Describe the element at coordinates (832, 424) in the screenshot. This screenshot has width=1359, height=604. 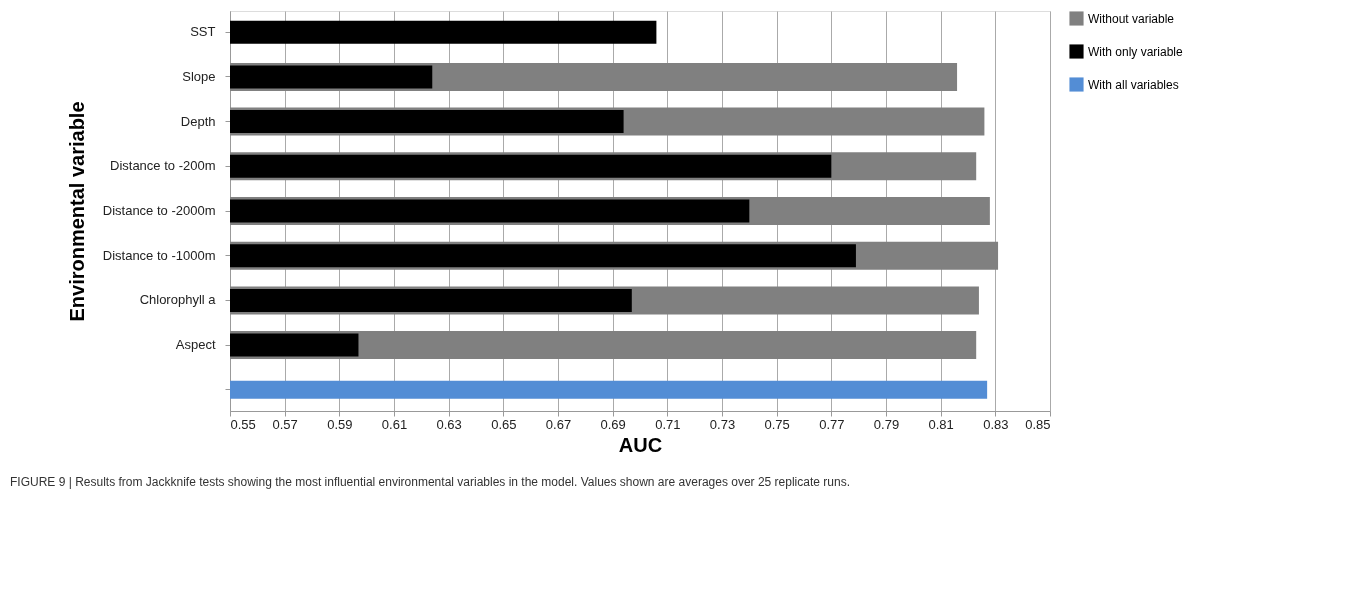
I see `x-tick-label: 0.77` at that location.